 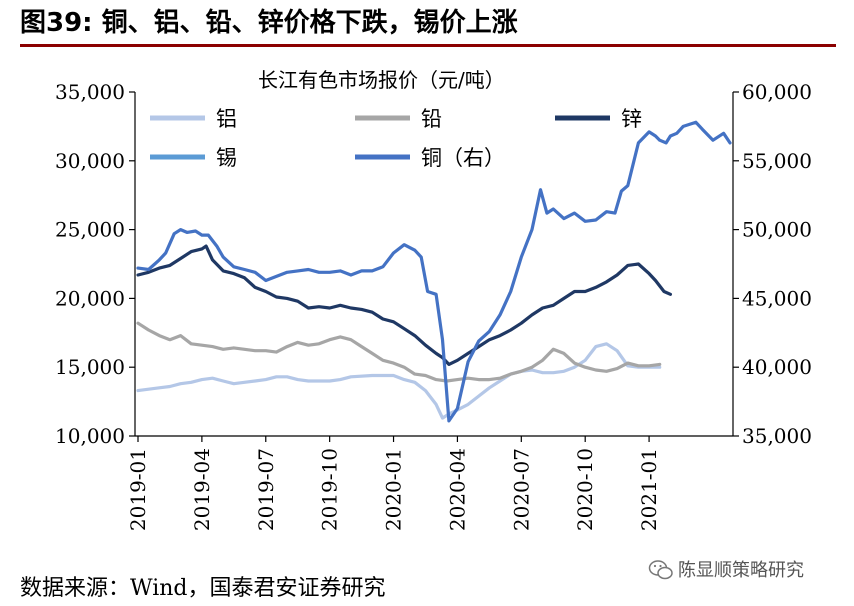 I want to click on right-tick-label: 60,000, so click(x=777, y=92).